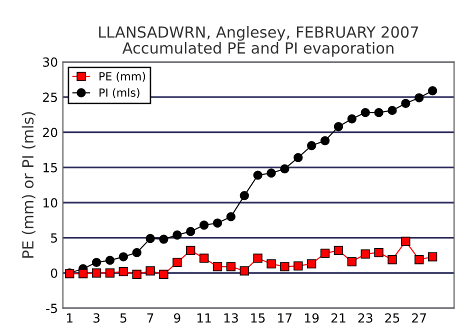  What do you see at coordinates (338, 318) in the screenshot?
I see `x-tick-label: 21` at bounding box center [338, 318].